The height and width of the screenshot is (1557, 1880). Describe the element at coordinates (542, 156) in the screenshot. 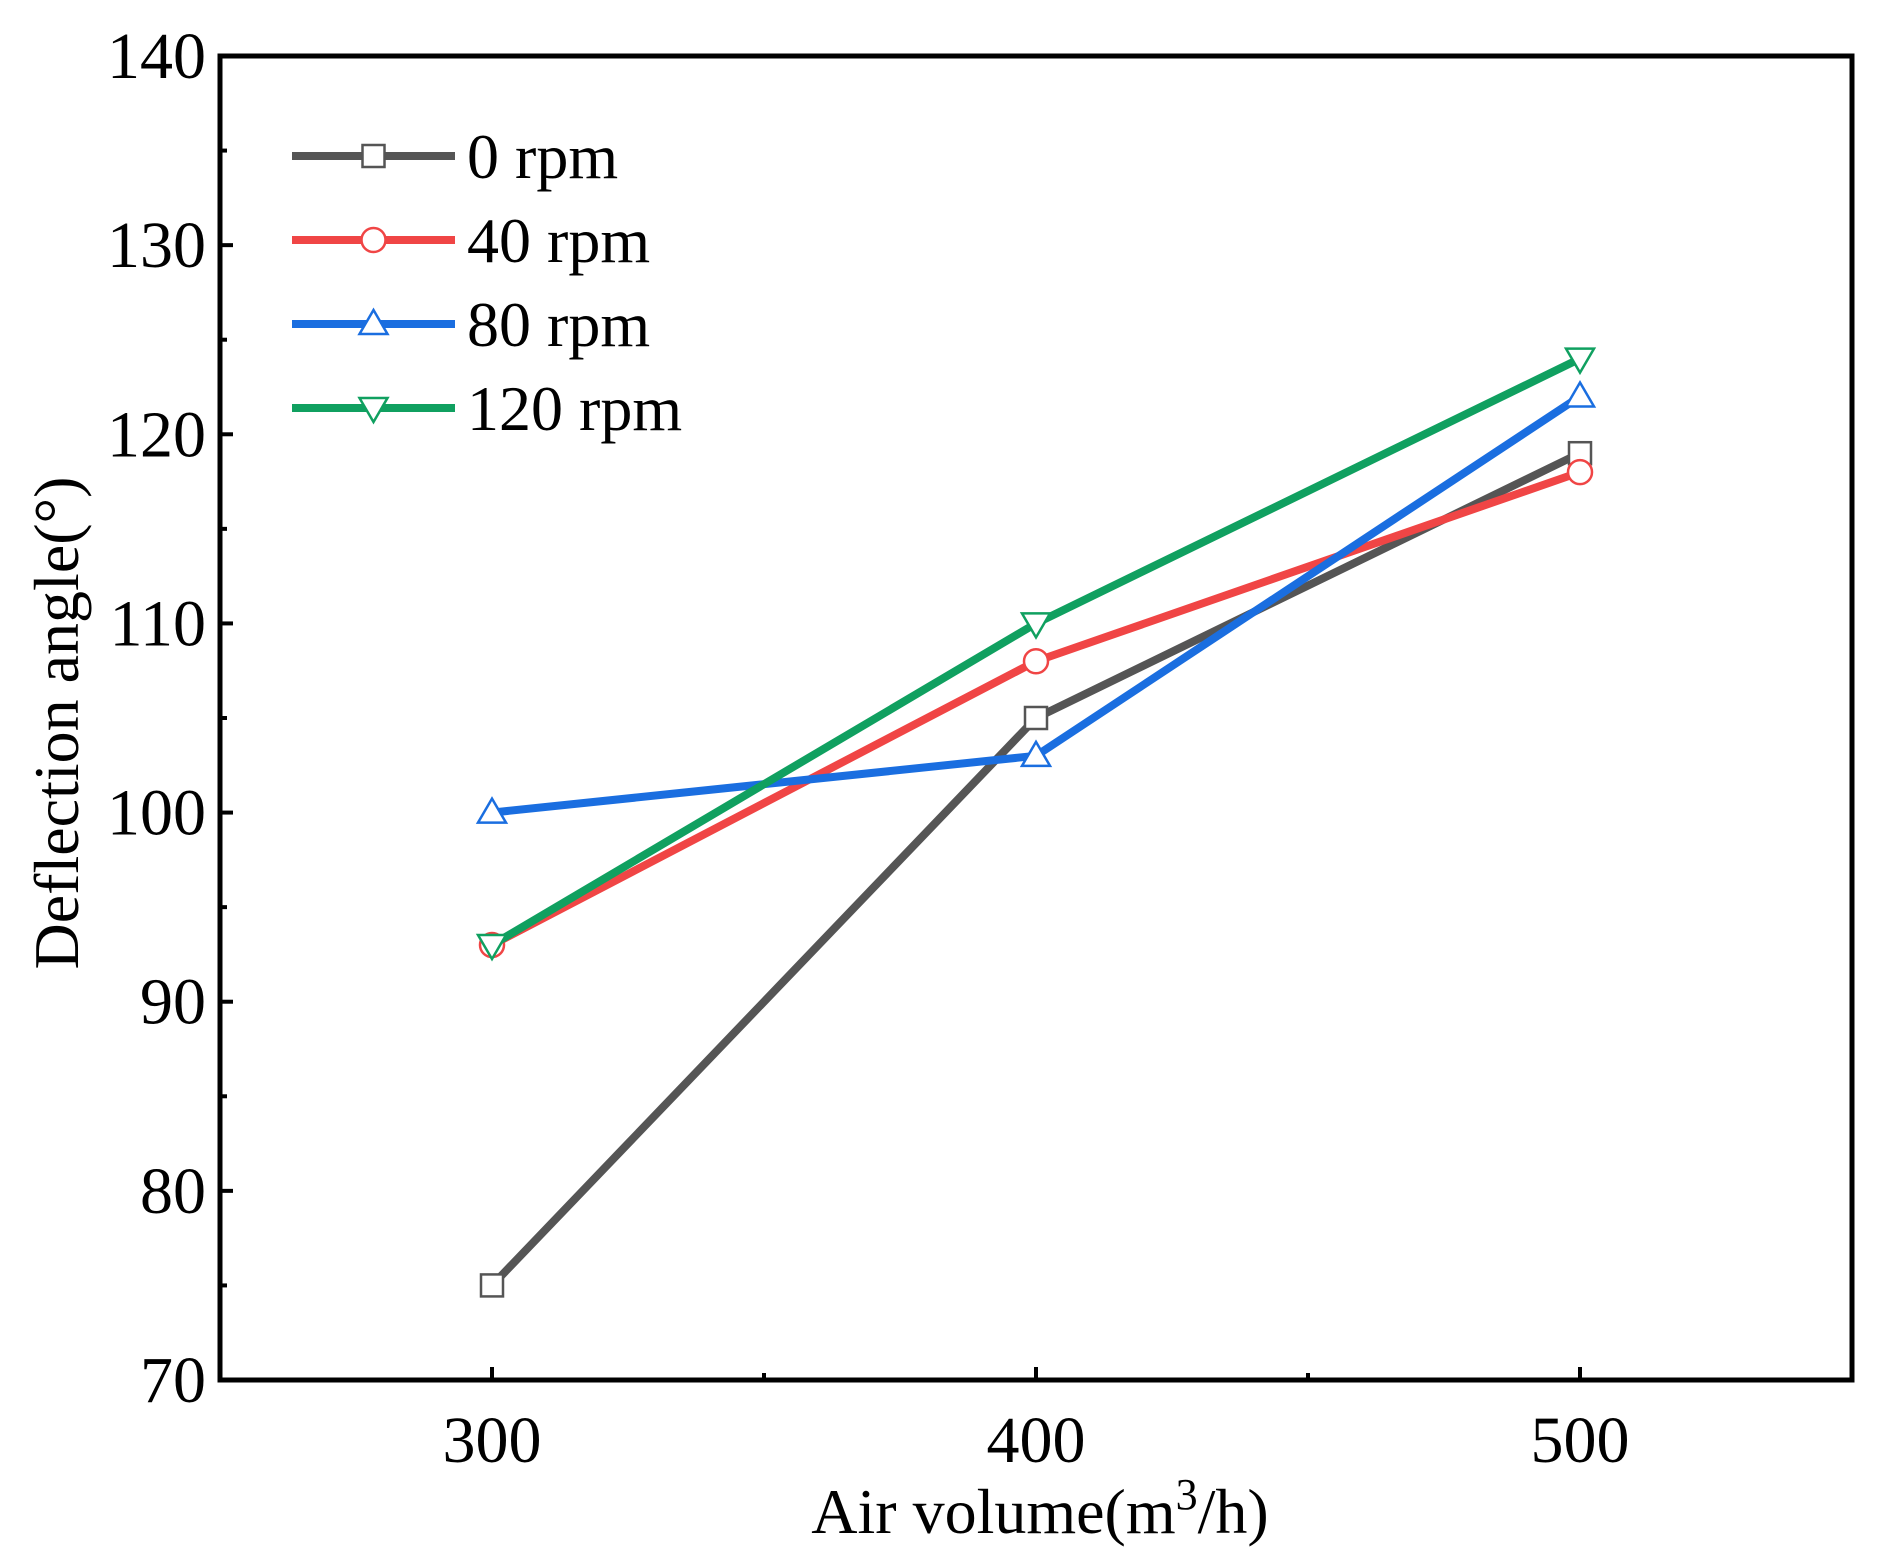

I see `legend-label: 0 rpm` at that location.